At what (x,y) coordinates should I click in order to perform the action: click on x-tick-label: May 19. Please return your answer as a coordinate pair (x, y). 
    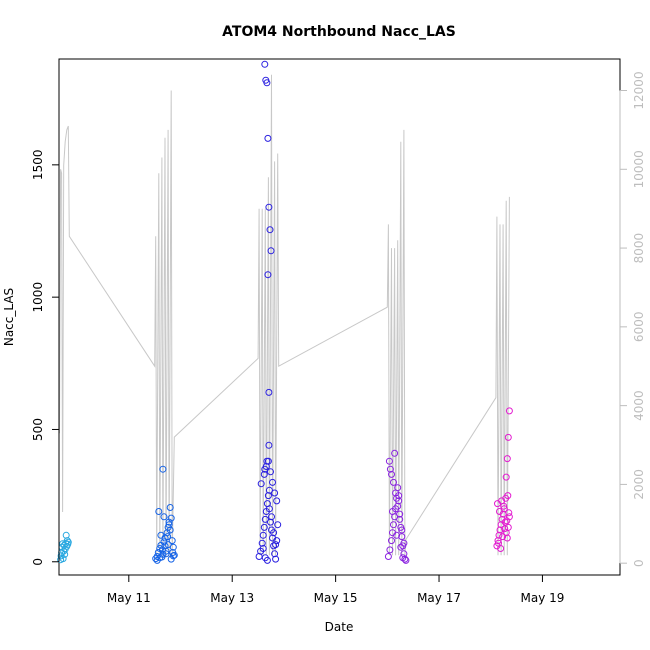
    Looking at the image, I should click on (542, 598).